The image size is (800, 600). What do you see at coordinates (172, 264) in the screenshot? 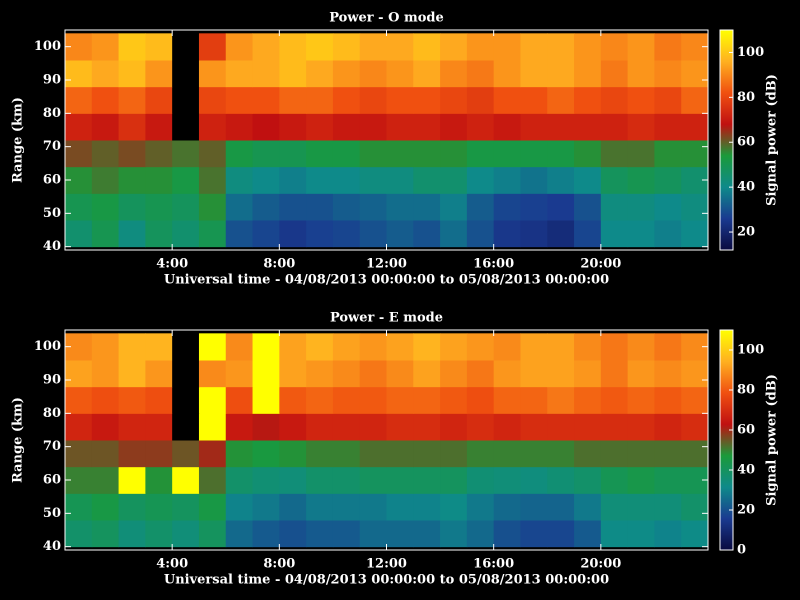
I see `x-tick-label: 4:00` at bounding box center [172, 264].